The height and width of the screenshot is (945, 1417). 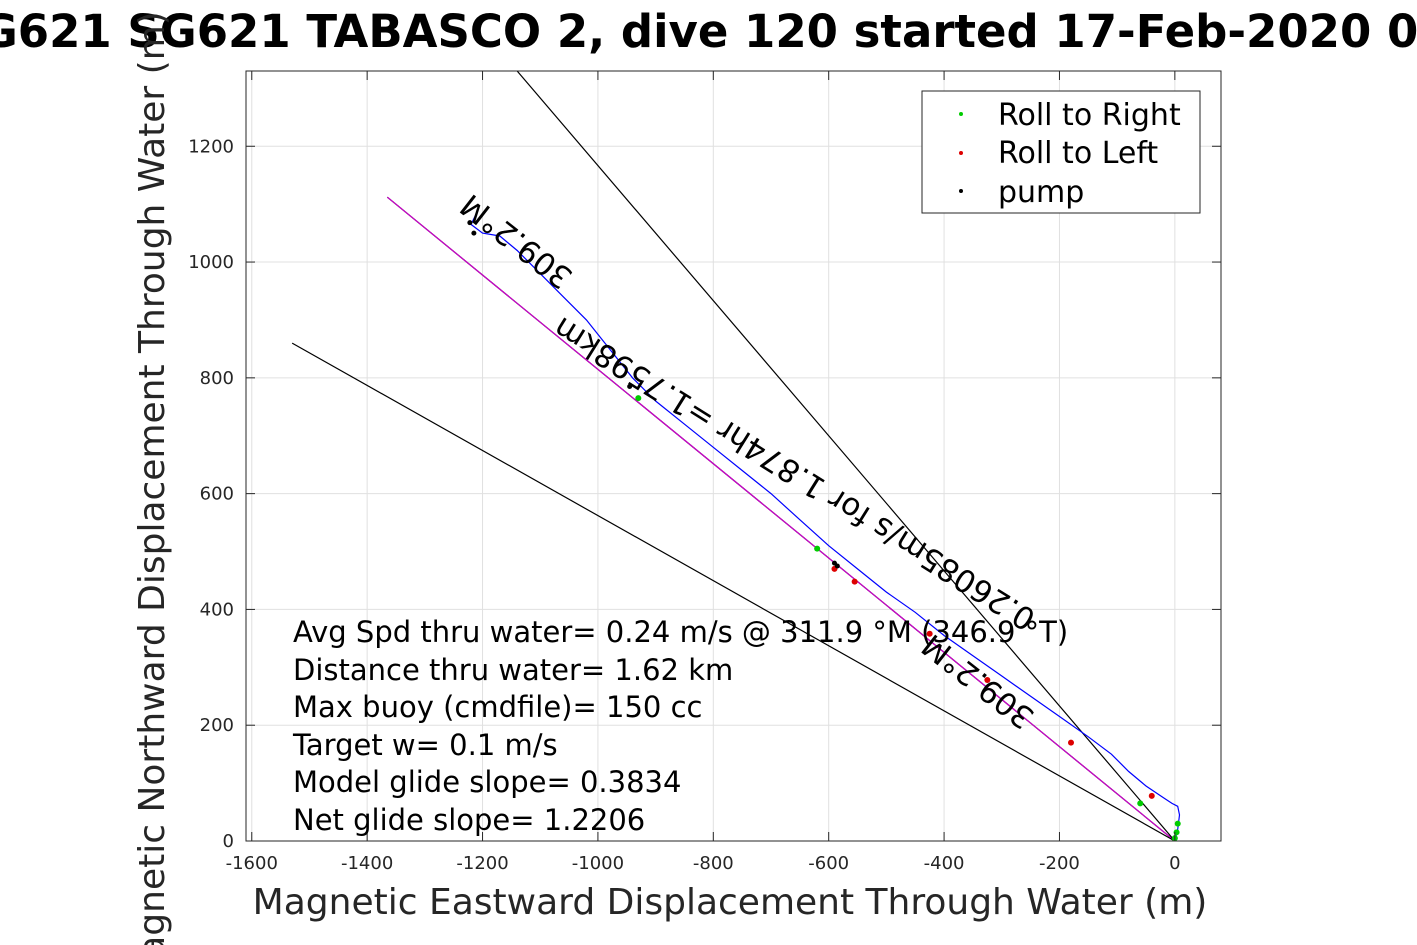 What do you see at coordinates (1078, 153) in the screenshot?
I see `legend-label-roll-left: Roll to Left` at bounding box center [1078, 153].